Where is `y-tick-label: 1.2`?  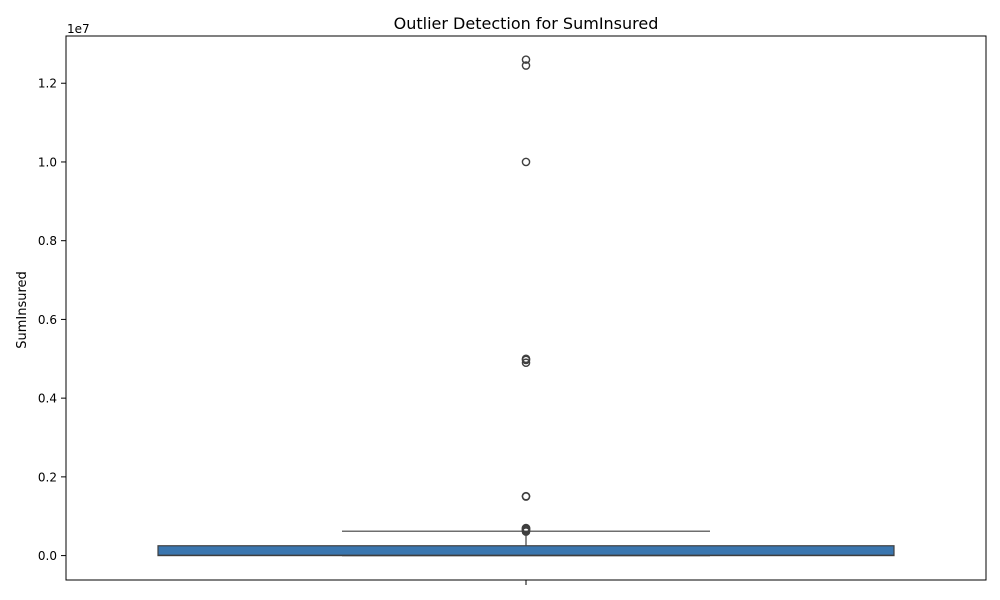 y-tick-label: 1.2 is located at coordinates (47, 84).